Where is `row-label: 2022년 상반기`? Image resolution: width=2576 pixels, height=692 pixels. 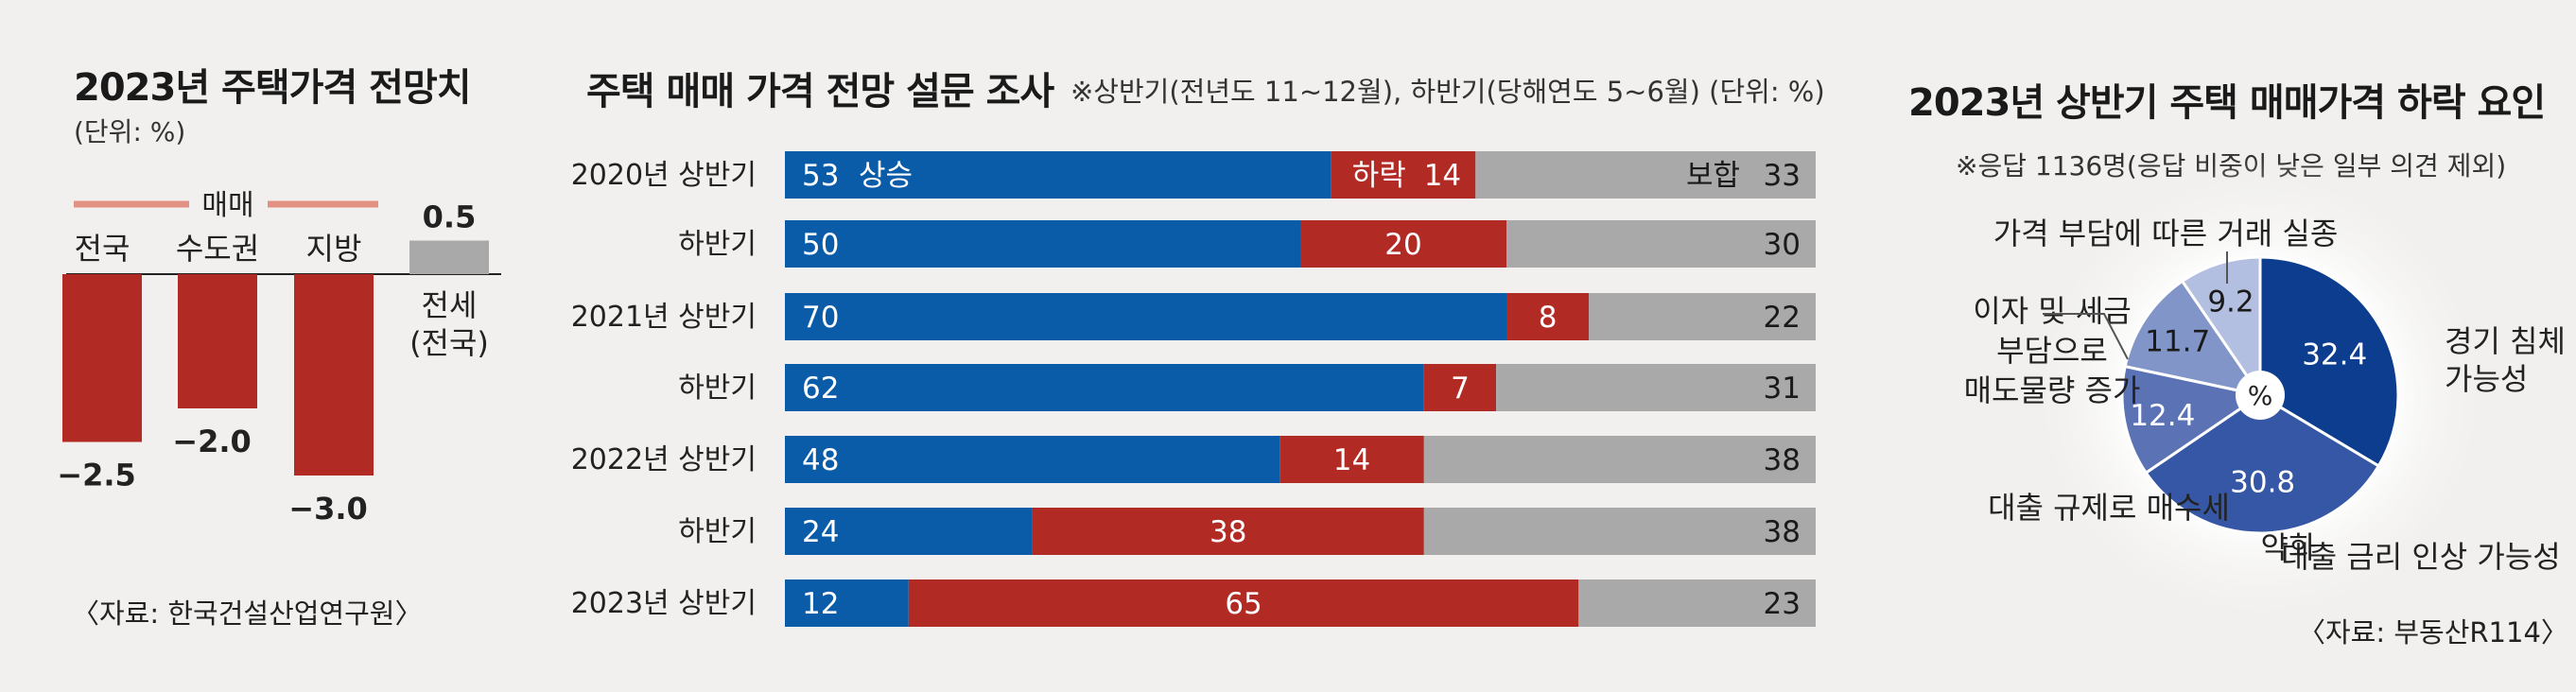
row-label: 2022년 상반기 is located at coordinates (664, 460).